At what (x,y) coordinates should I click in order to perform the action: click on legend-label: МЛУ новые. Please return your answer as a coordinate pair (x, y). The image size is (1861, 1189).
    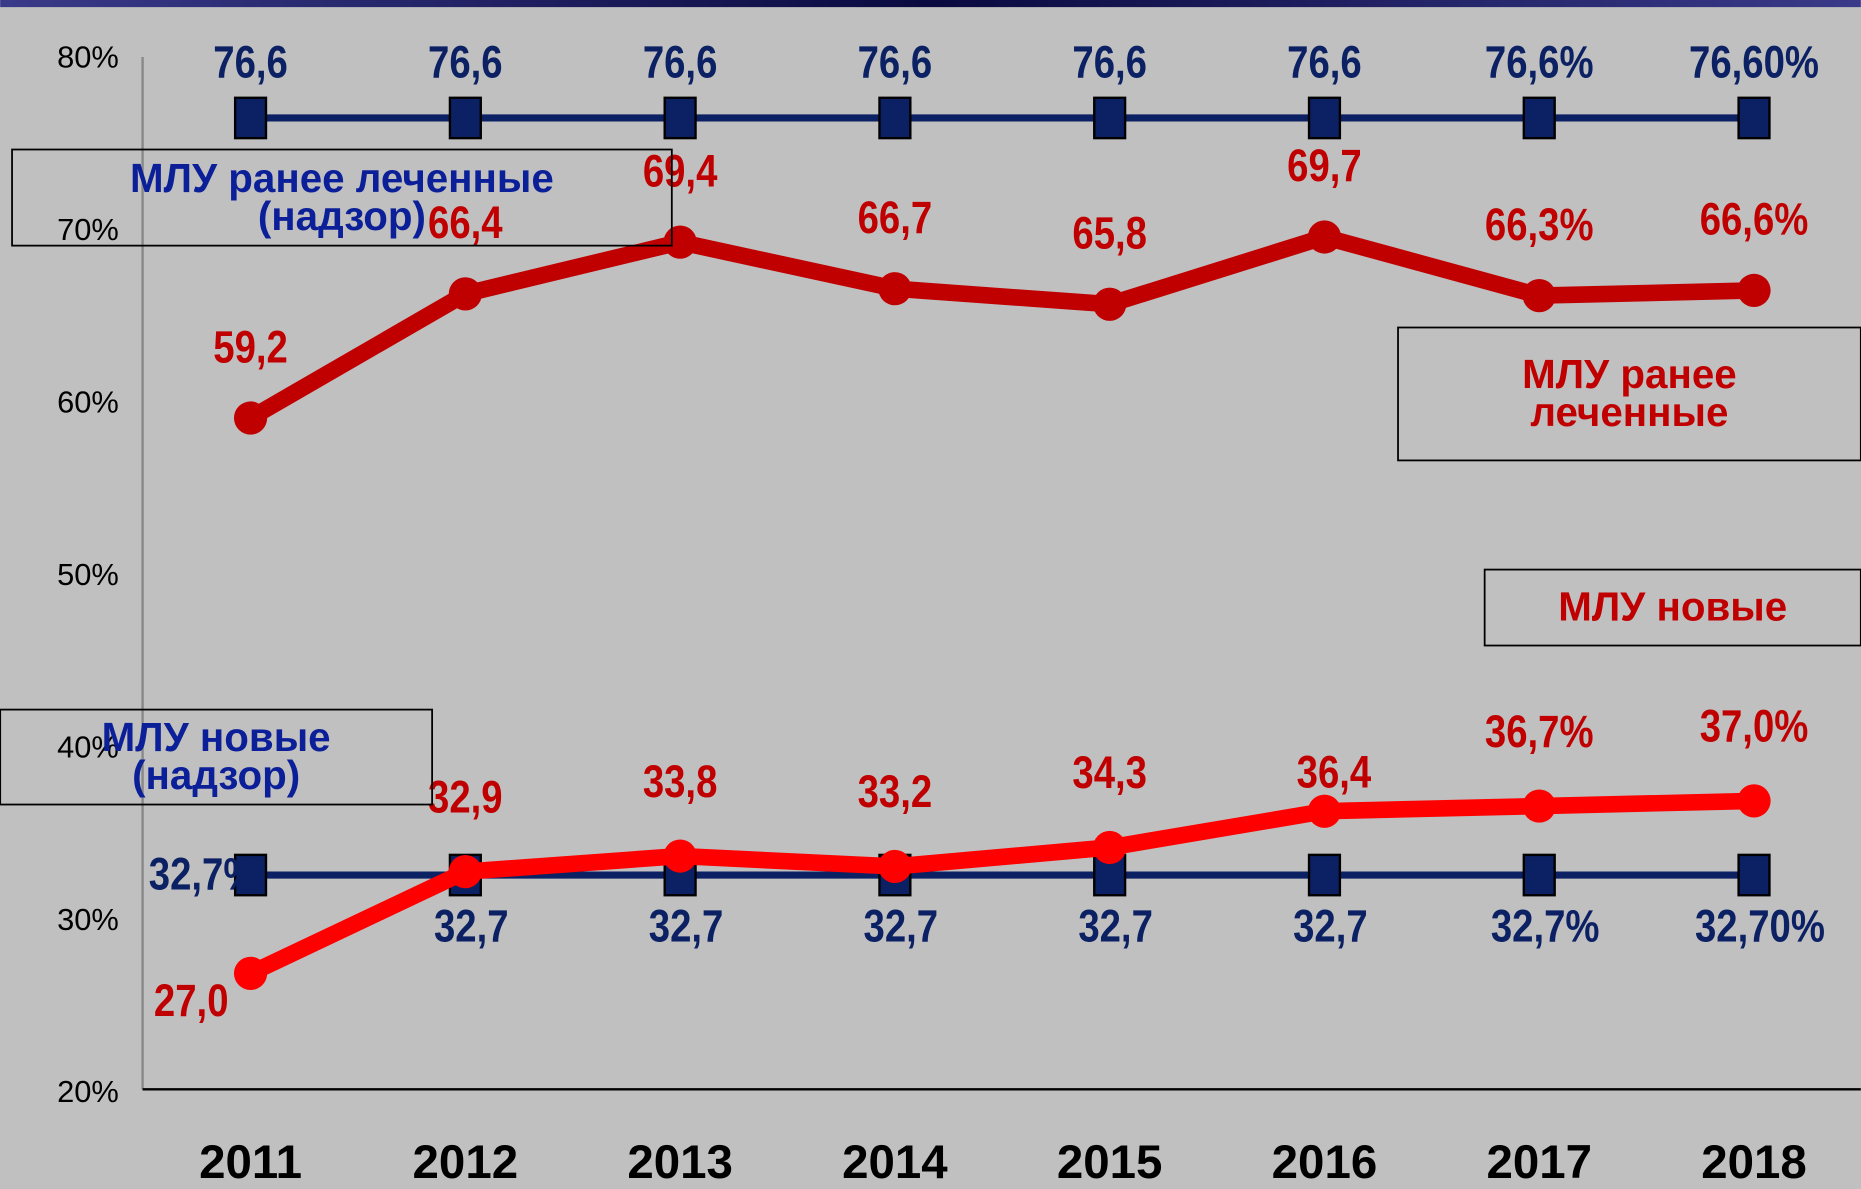
    Looking at the image, I should click on (1673, 608).